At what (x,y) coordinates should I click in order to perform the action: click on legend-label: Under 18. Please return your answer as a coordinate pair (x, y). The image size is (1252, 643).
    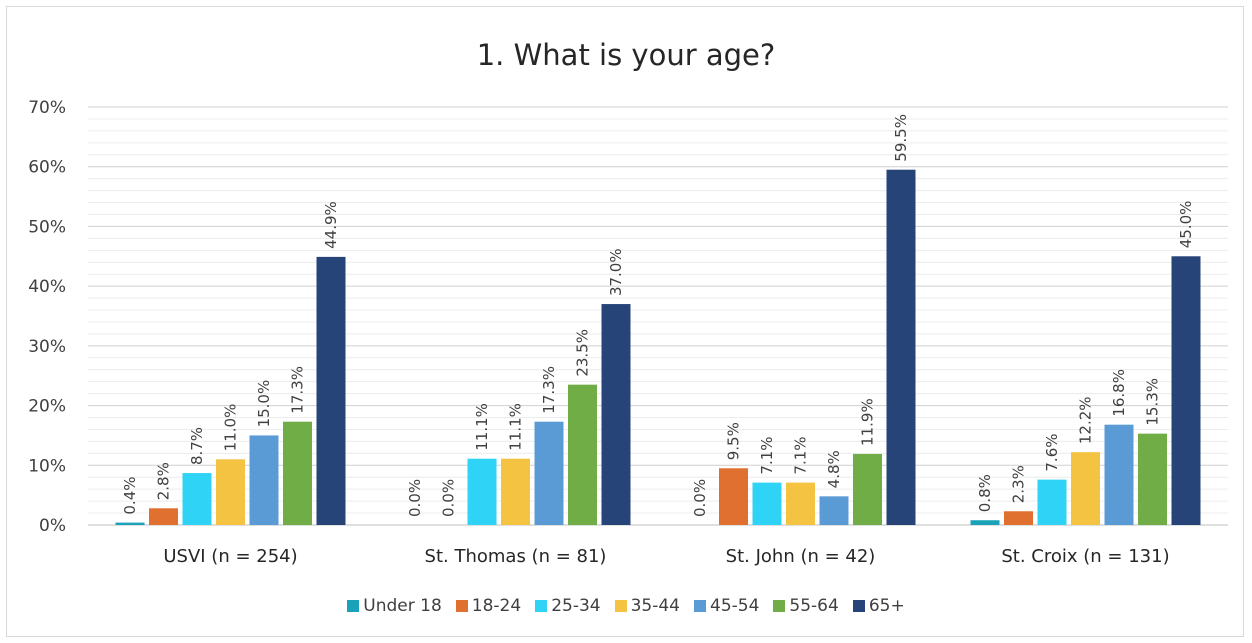
    Looking at the image, I should click on (402, 606).